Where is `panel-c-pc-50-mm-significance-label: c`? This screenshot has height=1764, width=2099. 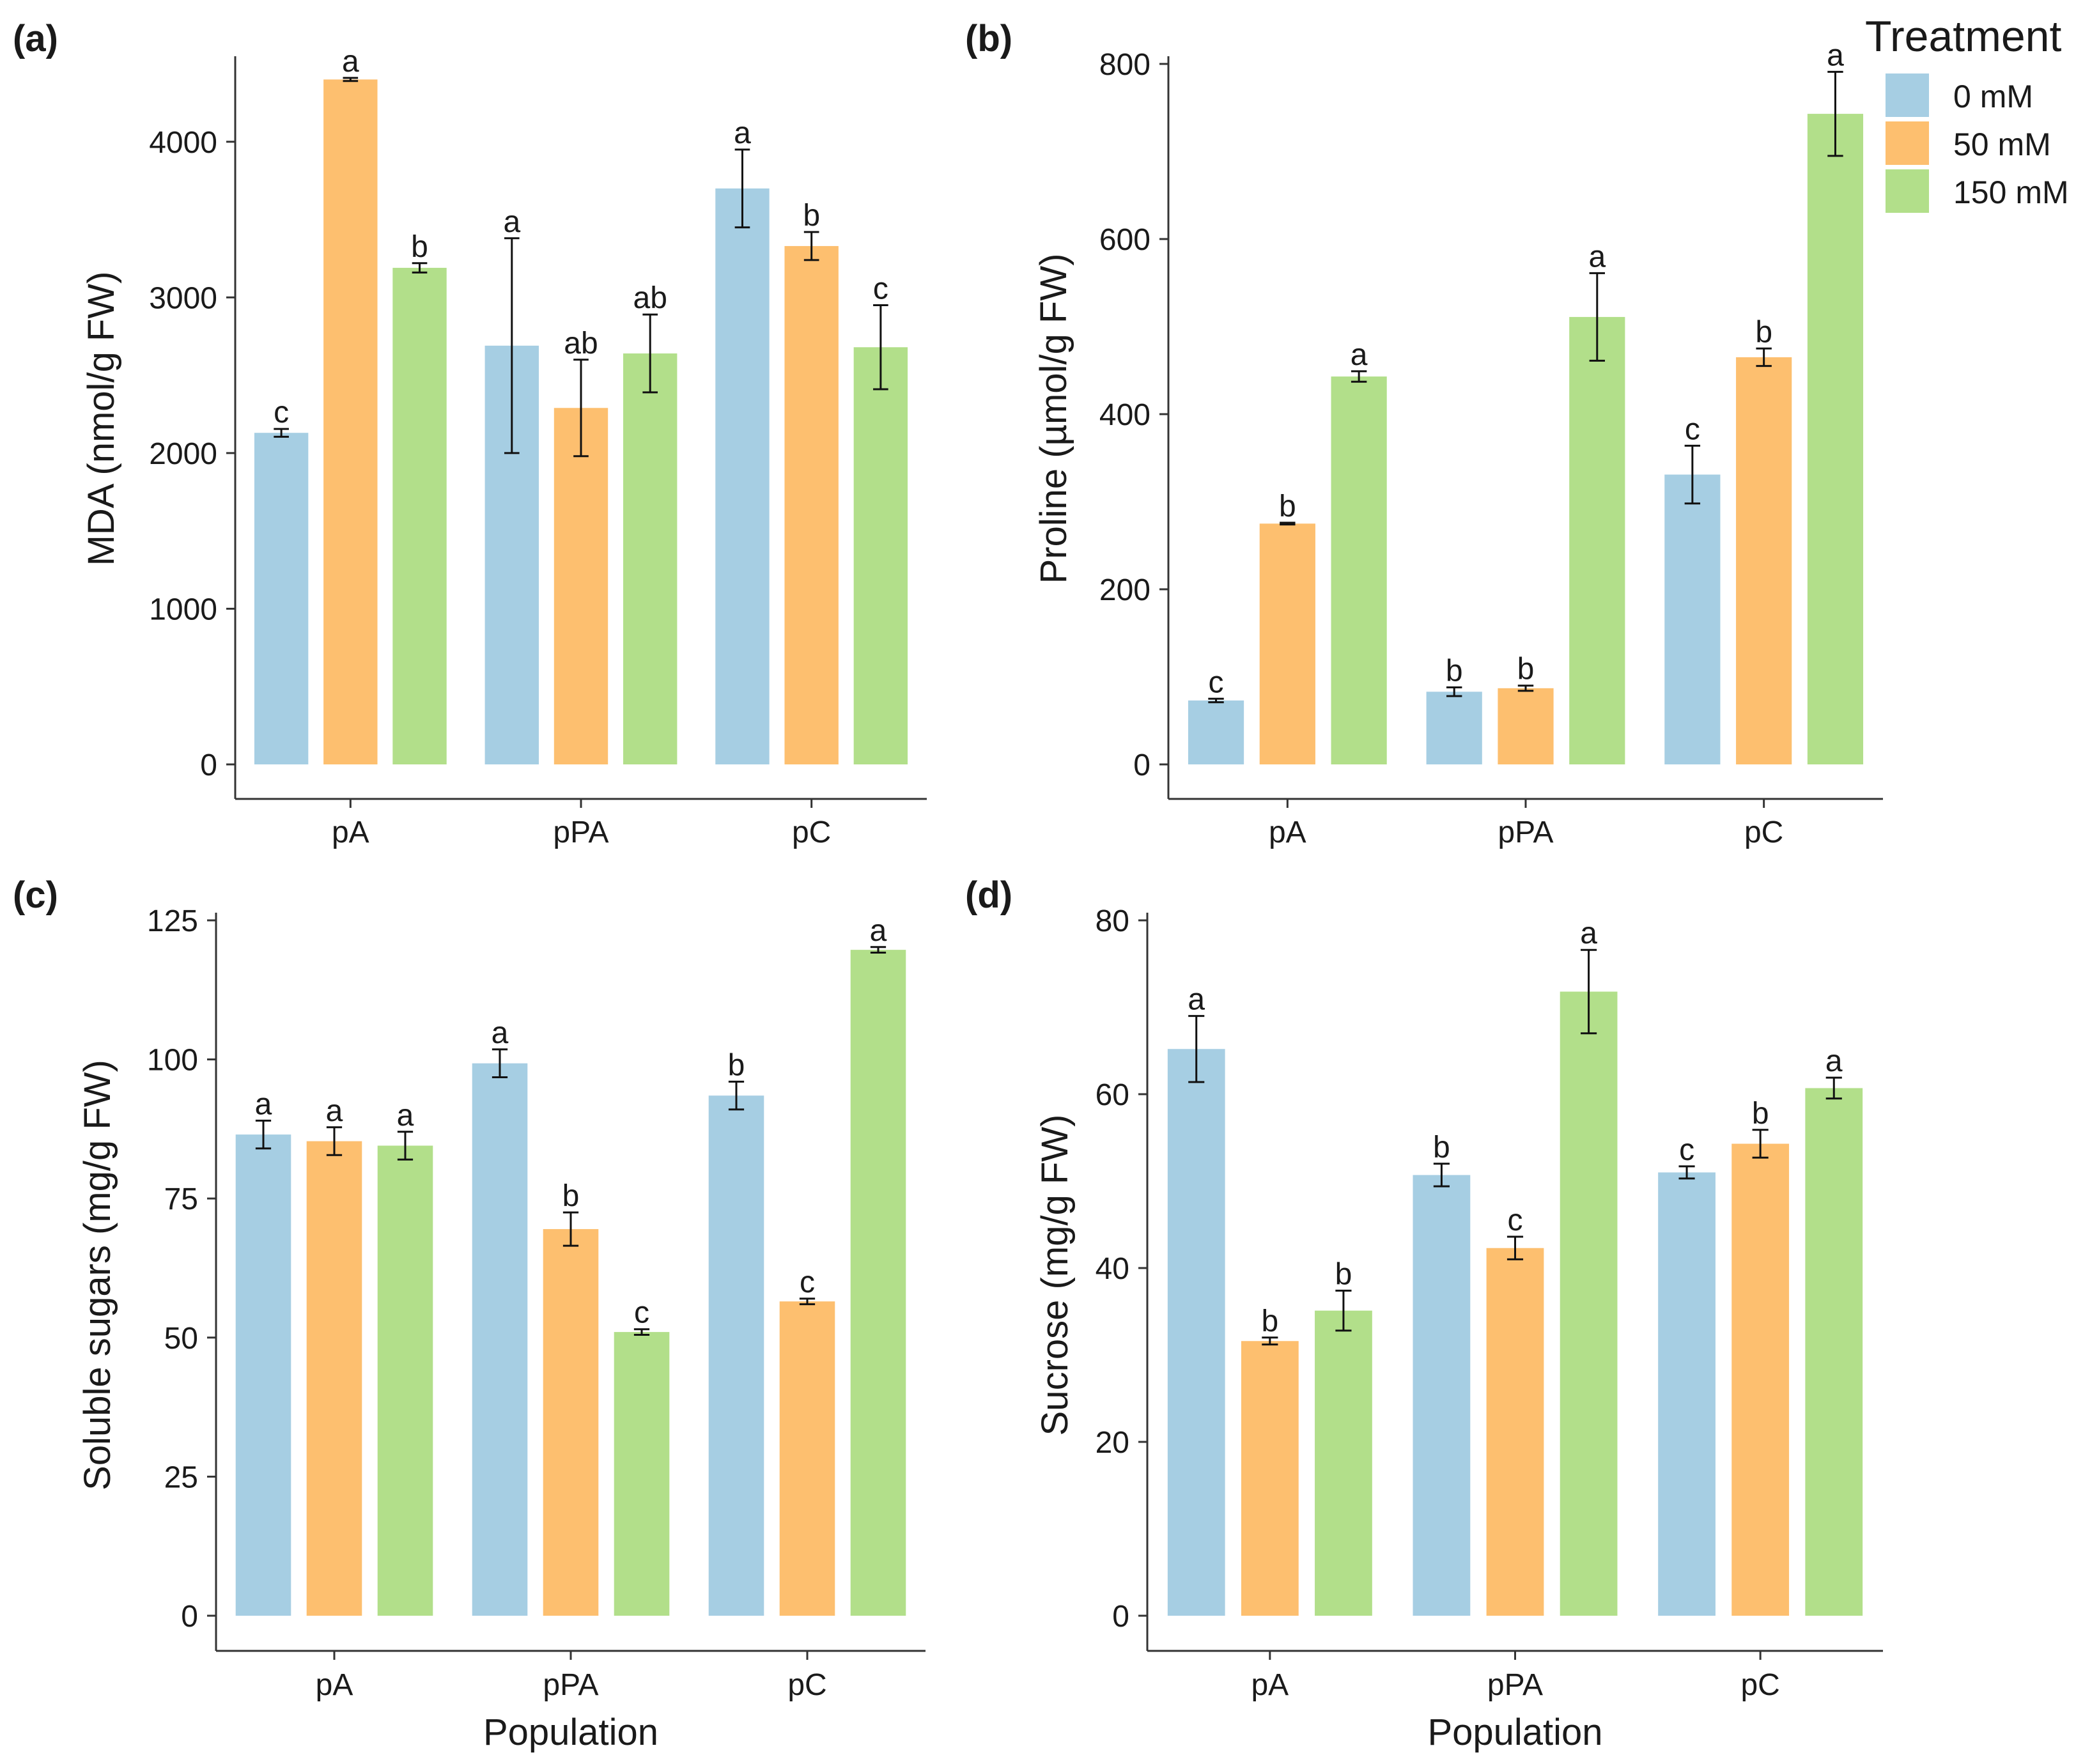 panel-c-pc-50-mm-significance-label: c is located at coordinates (808, 1282).